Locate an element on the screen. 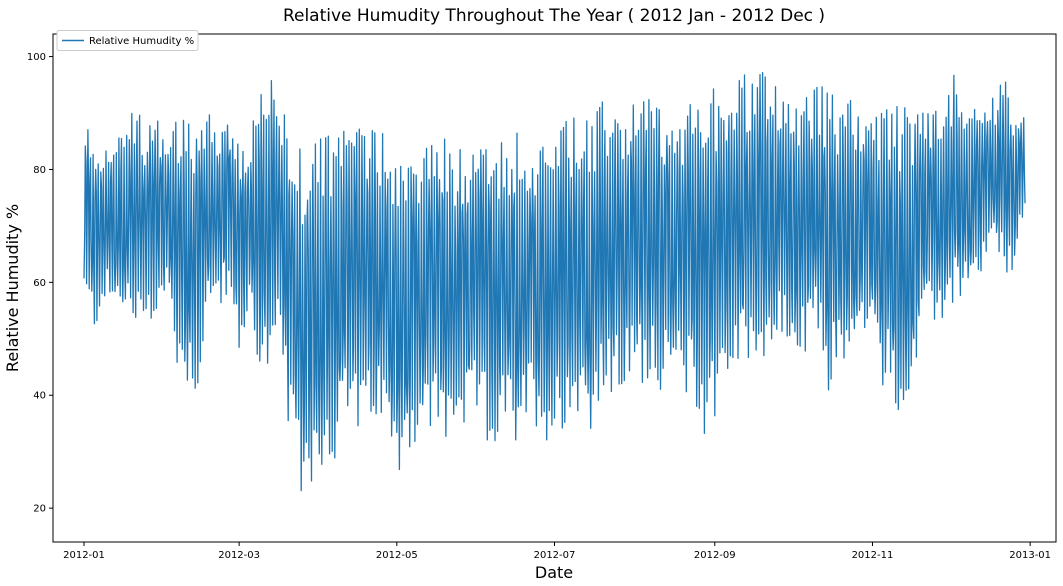 The height and width of the screenshot is (586, 1063). x-tick-label: 2013-01 is located at coordinates (1030, 555).